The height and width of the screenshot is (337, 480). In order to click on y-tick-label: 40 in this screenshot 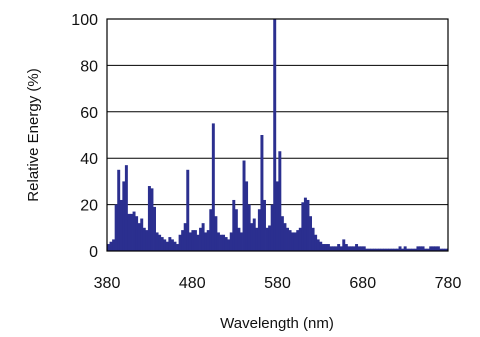, I will do `click(89, 159)`.